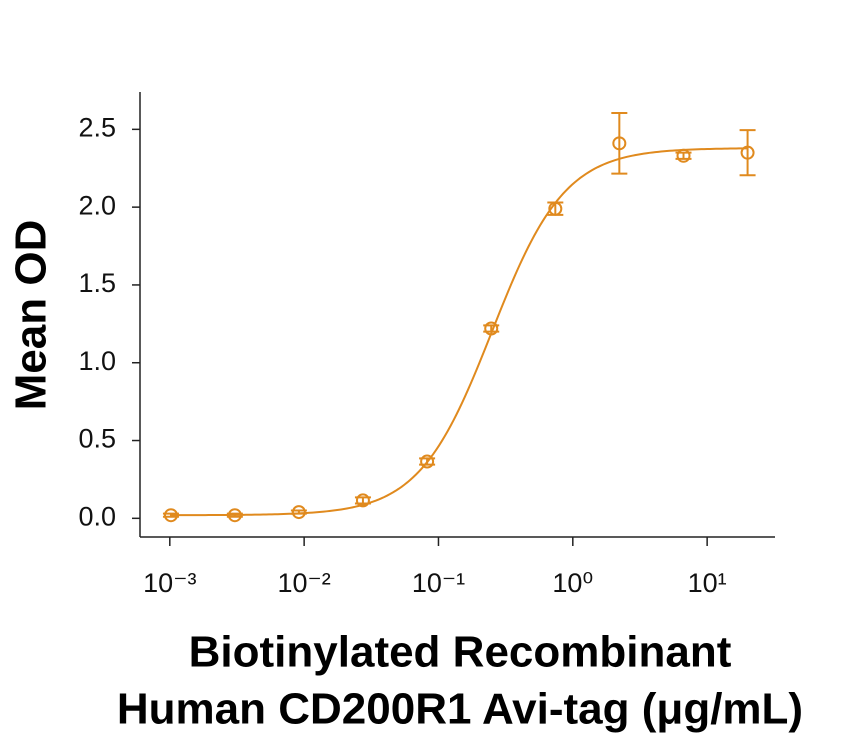  What do you see at coordinates (97, 283) in the screenshot?
I see `y-tick-label: 1.5` at bounding box center [97, 283].